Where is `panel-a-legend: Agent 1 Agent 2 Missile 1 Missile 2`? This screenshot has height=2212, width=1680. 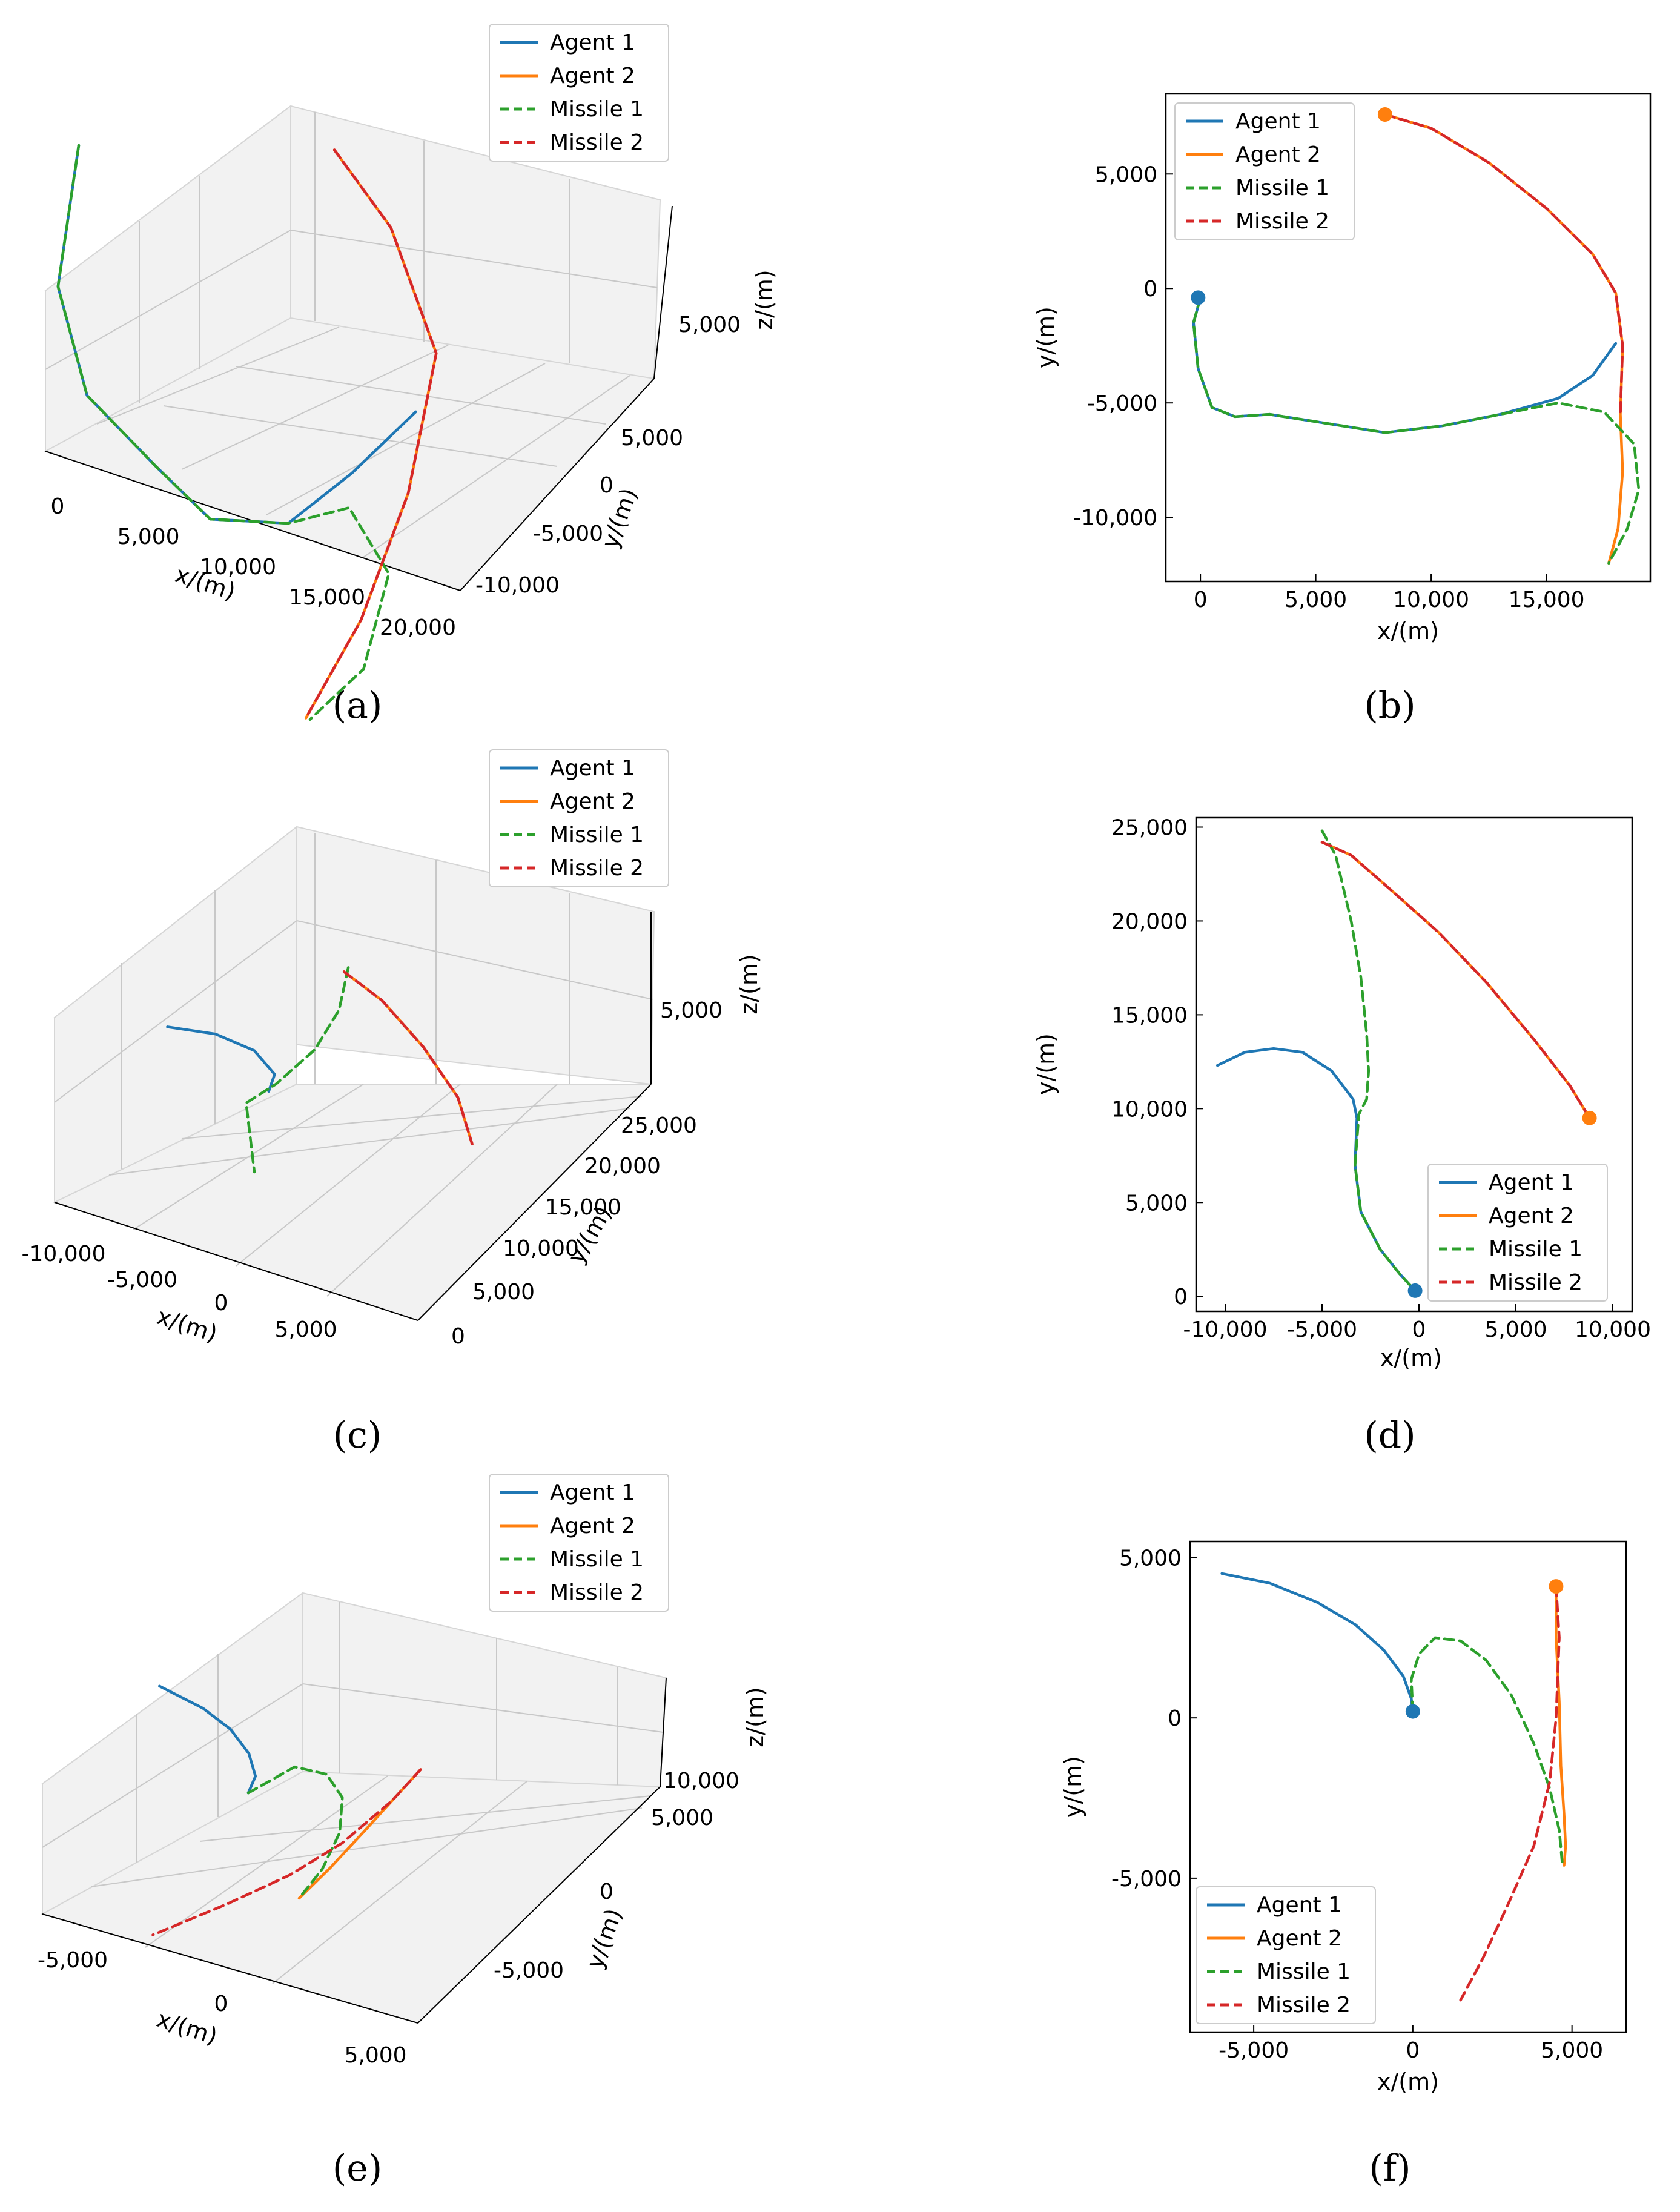 panel-a-legend: Agent 1 Agent 2 Missile 1 Missile 2 is located at coordinates (579, 93).